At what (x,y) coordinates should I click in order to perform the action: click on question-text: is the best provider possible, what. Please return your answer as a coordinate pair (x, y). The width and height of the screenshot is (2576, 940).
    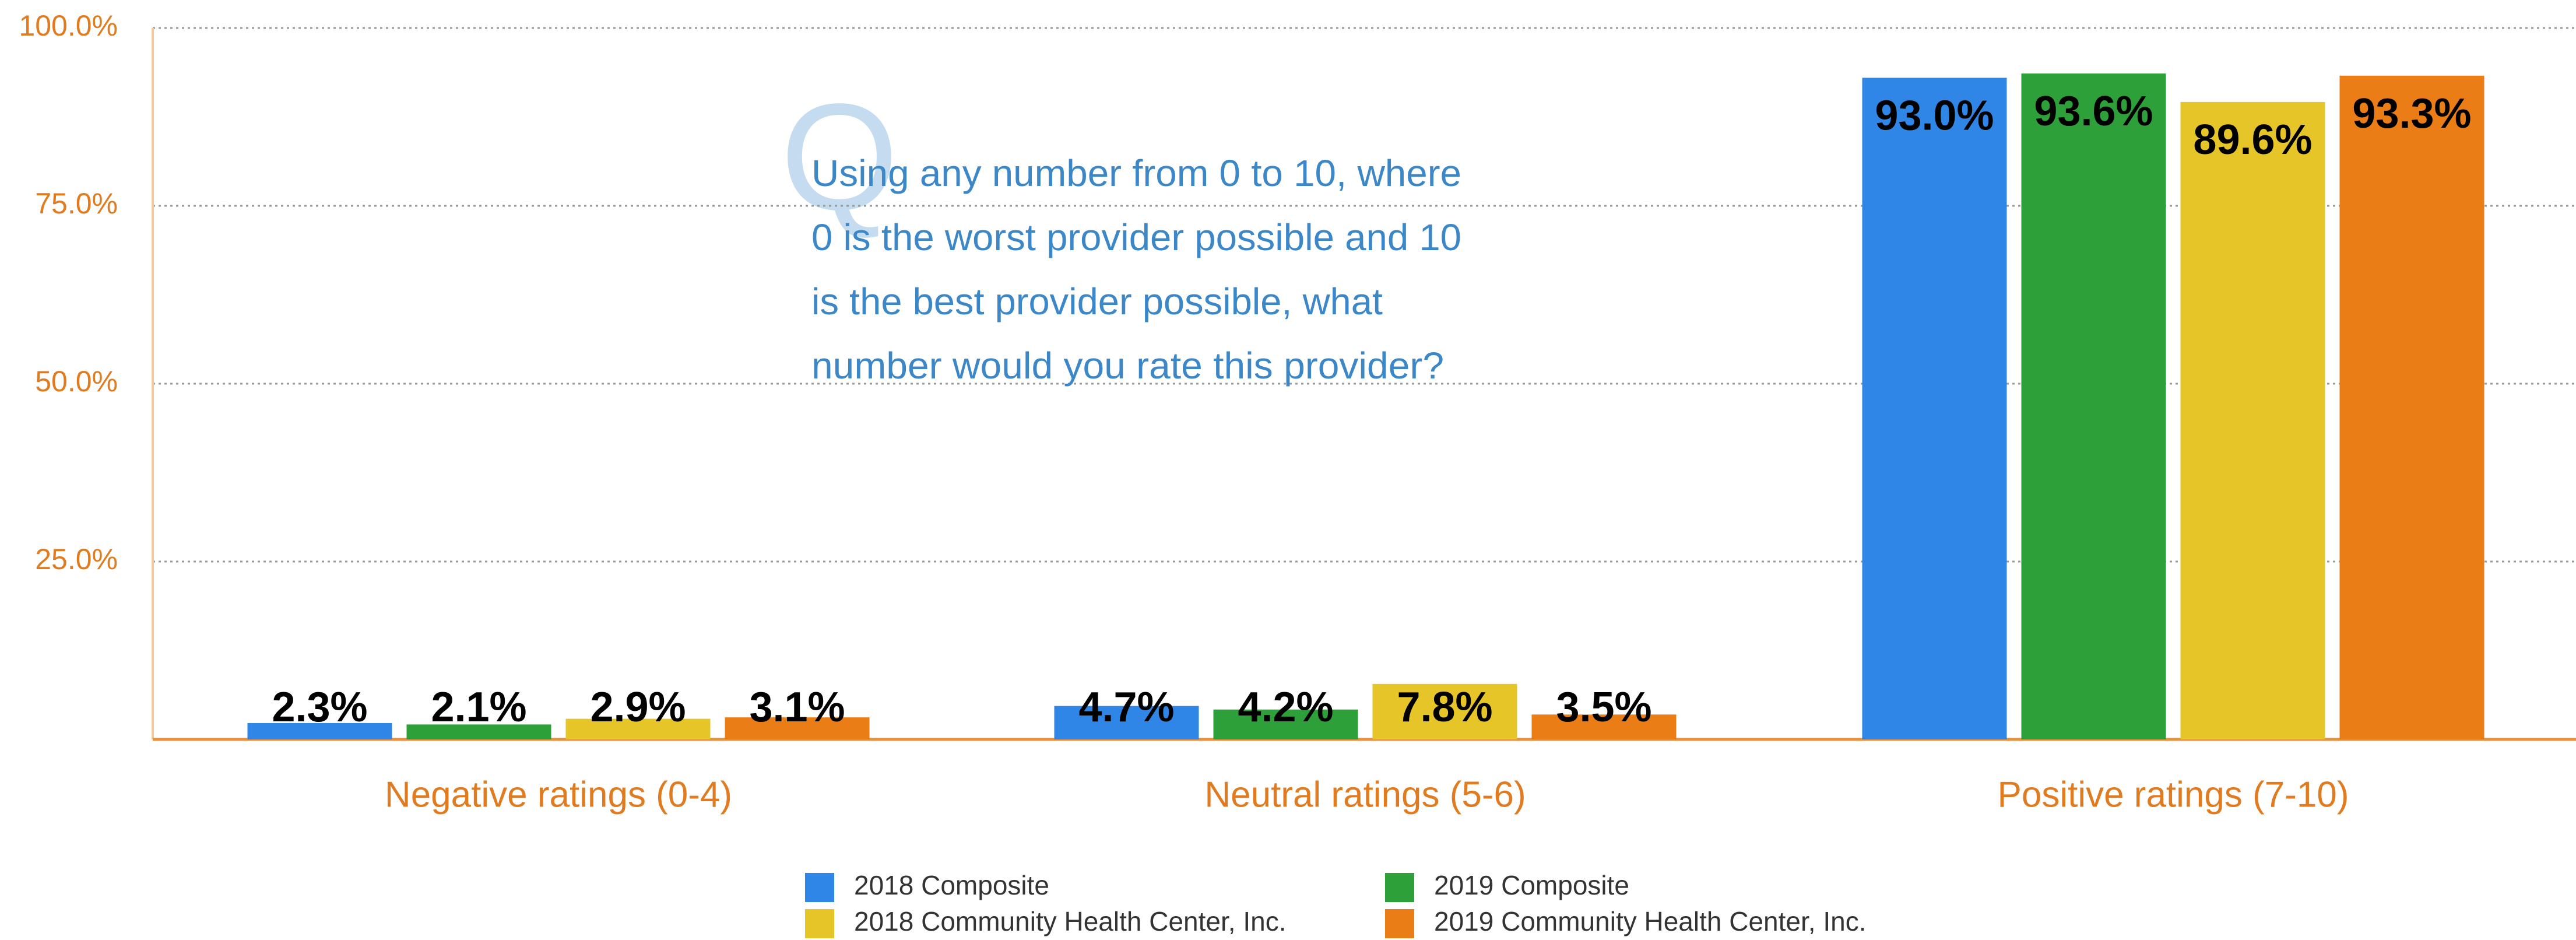
    Looking at the image, I should click on (1097, 301).